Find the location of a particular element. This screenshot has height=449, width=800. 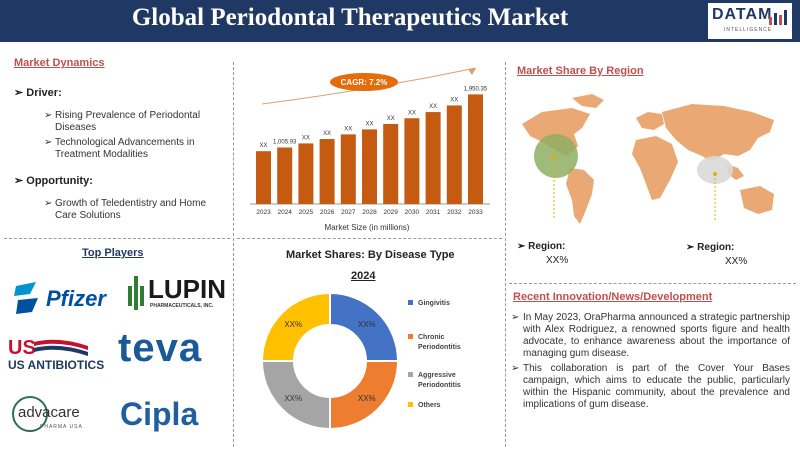

bar-2028 is located at coordinates (369, 166).